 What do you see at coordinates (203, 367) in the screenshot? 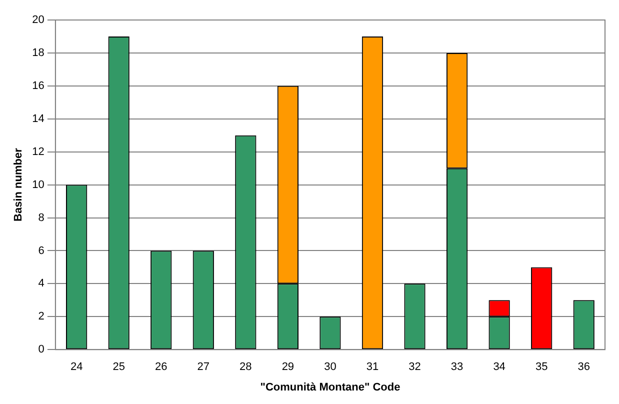
I see `x-tick-label: 27` at bounding box center [203, 367].